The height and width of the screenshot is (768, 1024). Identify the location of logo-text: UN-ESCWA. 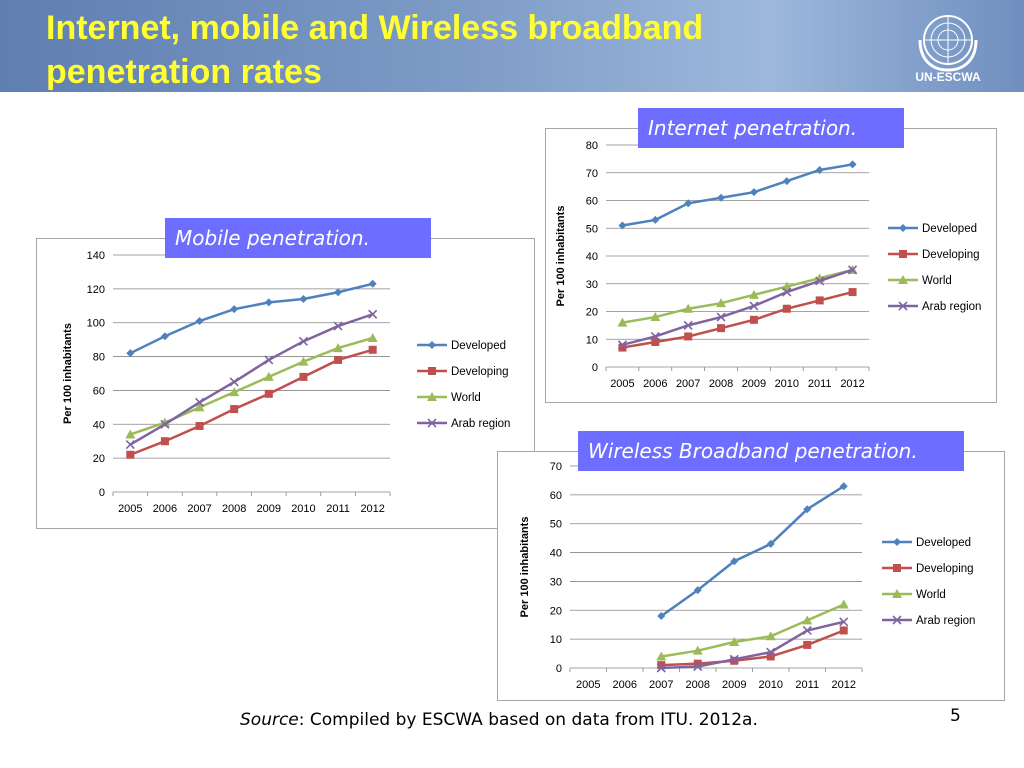
(948, 77).